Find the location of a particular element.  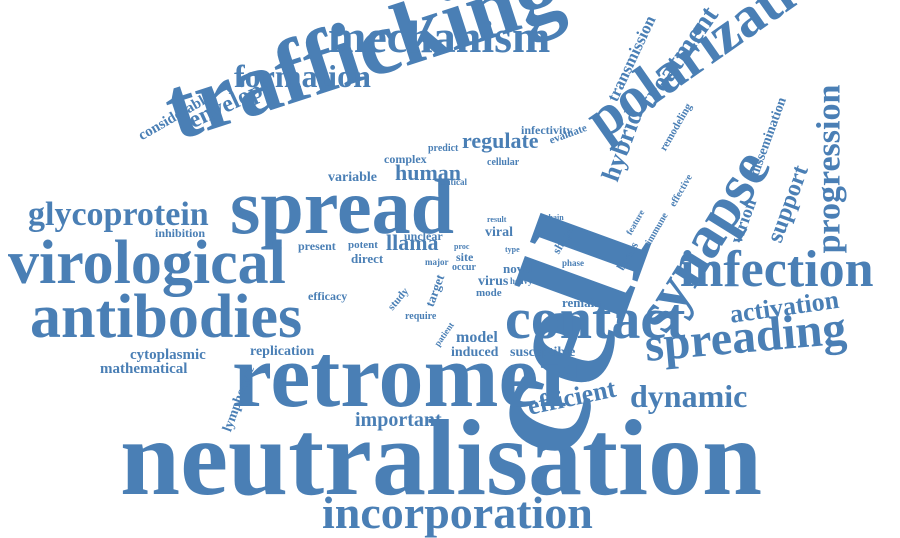

word-virus: virus is located at coordinates (493, 281).